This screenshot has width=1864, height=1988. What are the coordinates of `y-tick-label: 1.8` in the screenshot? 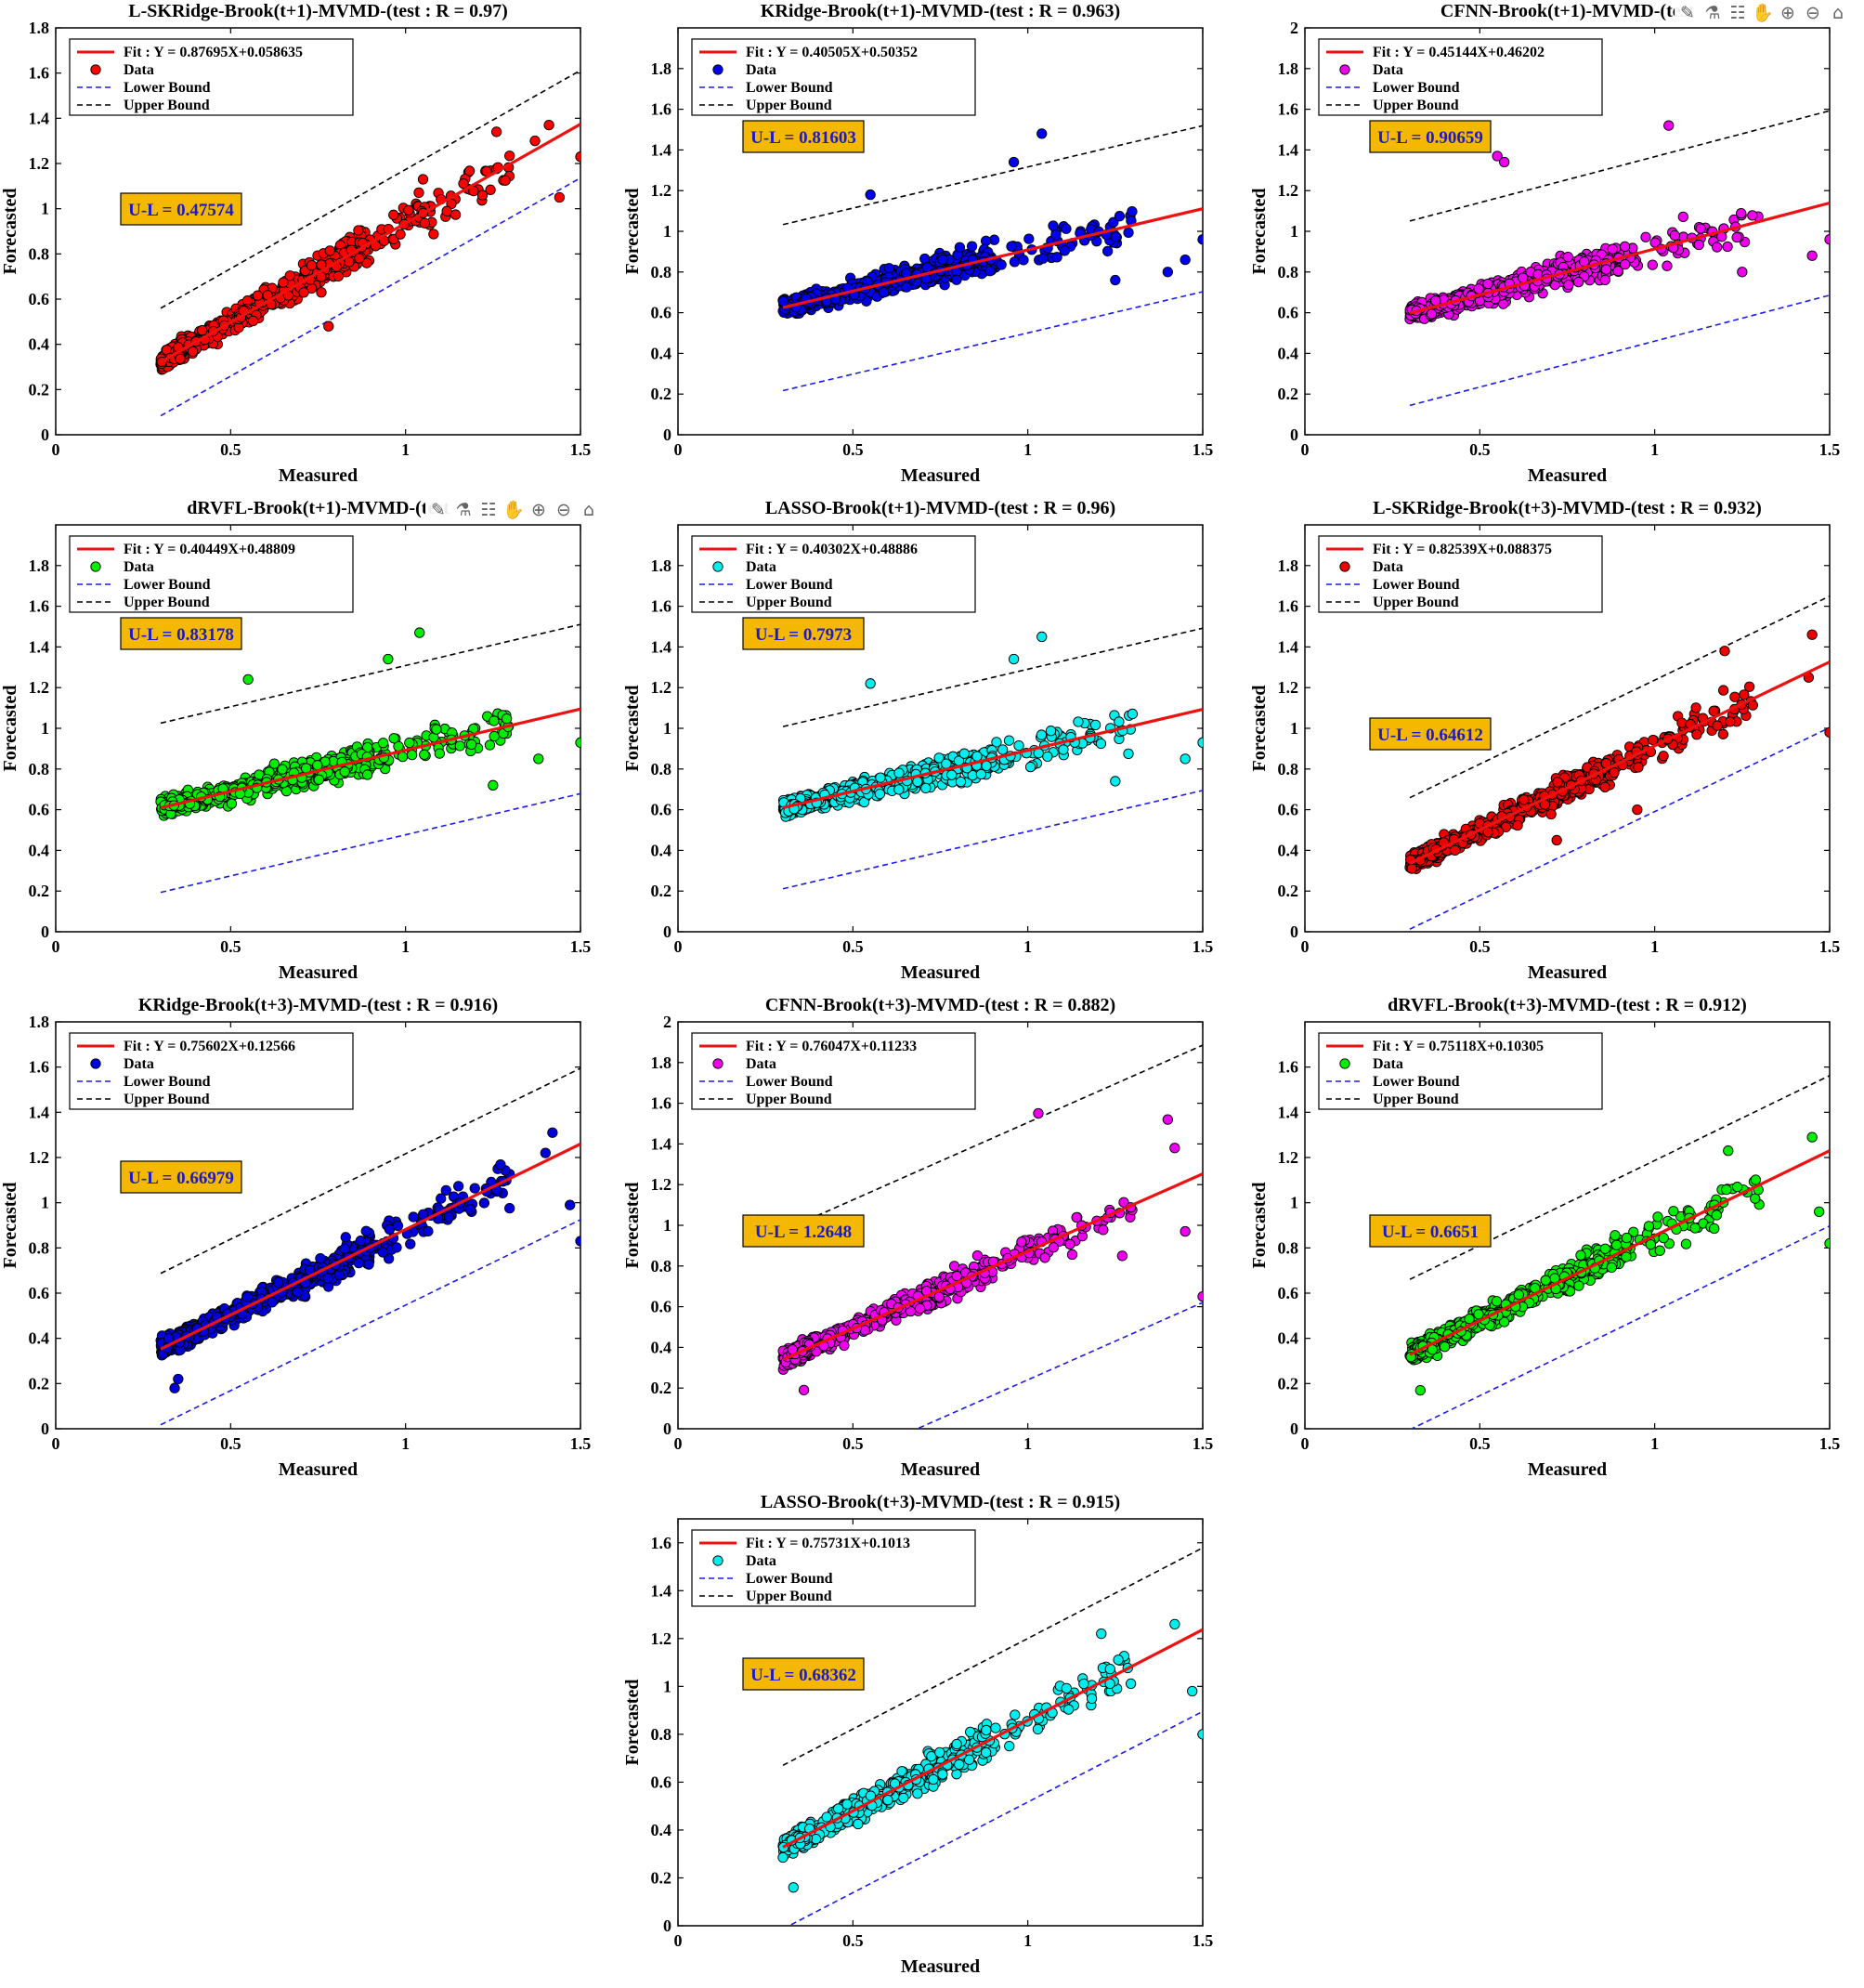 It's located at (39, 565).